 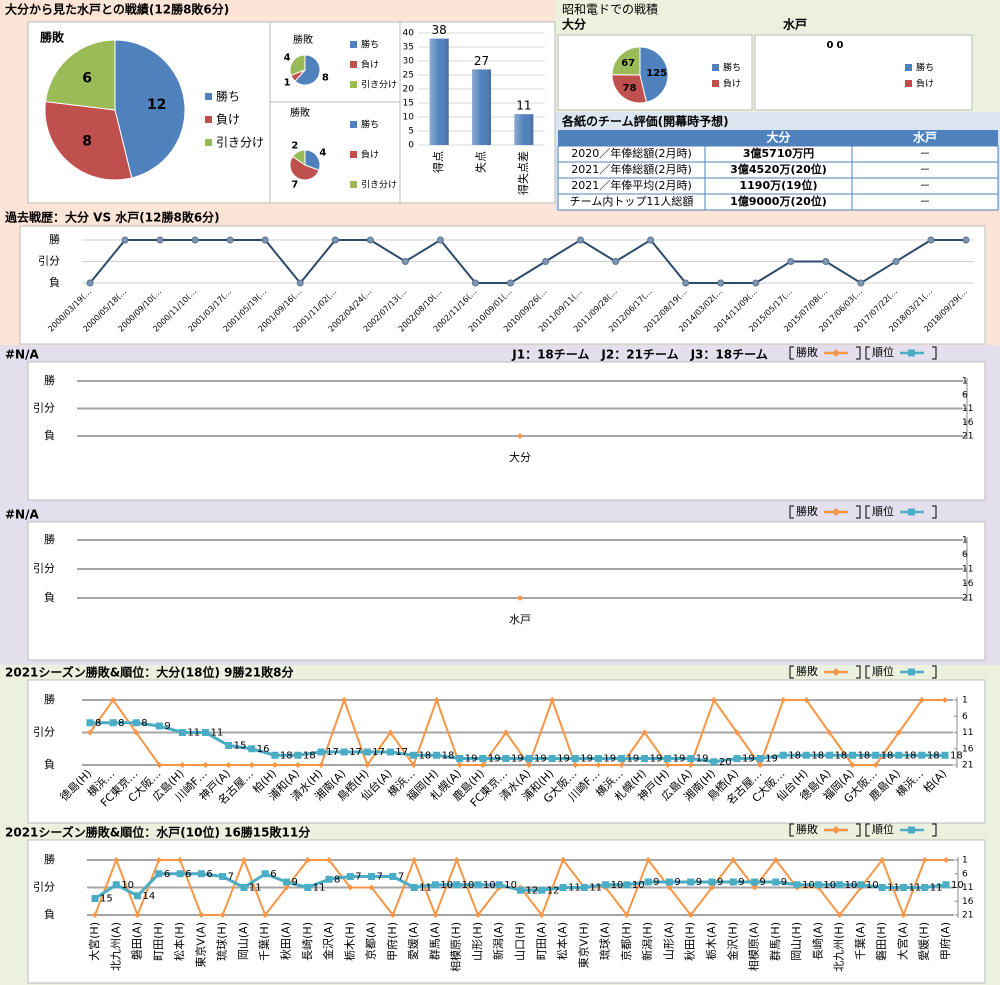 What do you see at coordinates (371, 941) in the screenshot?
I see `x-tick-label: 京都(A)` at bounding box center [371, 941].